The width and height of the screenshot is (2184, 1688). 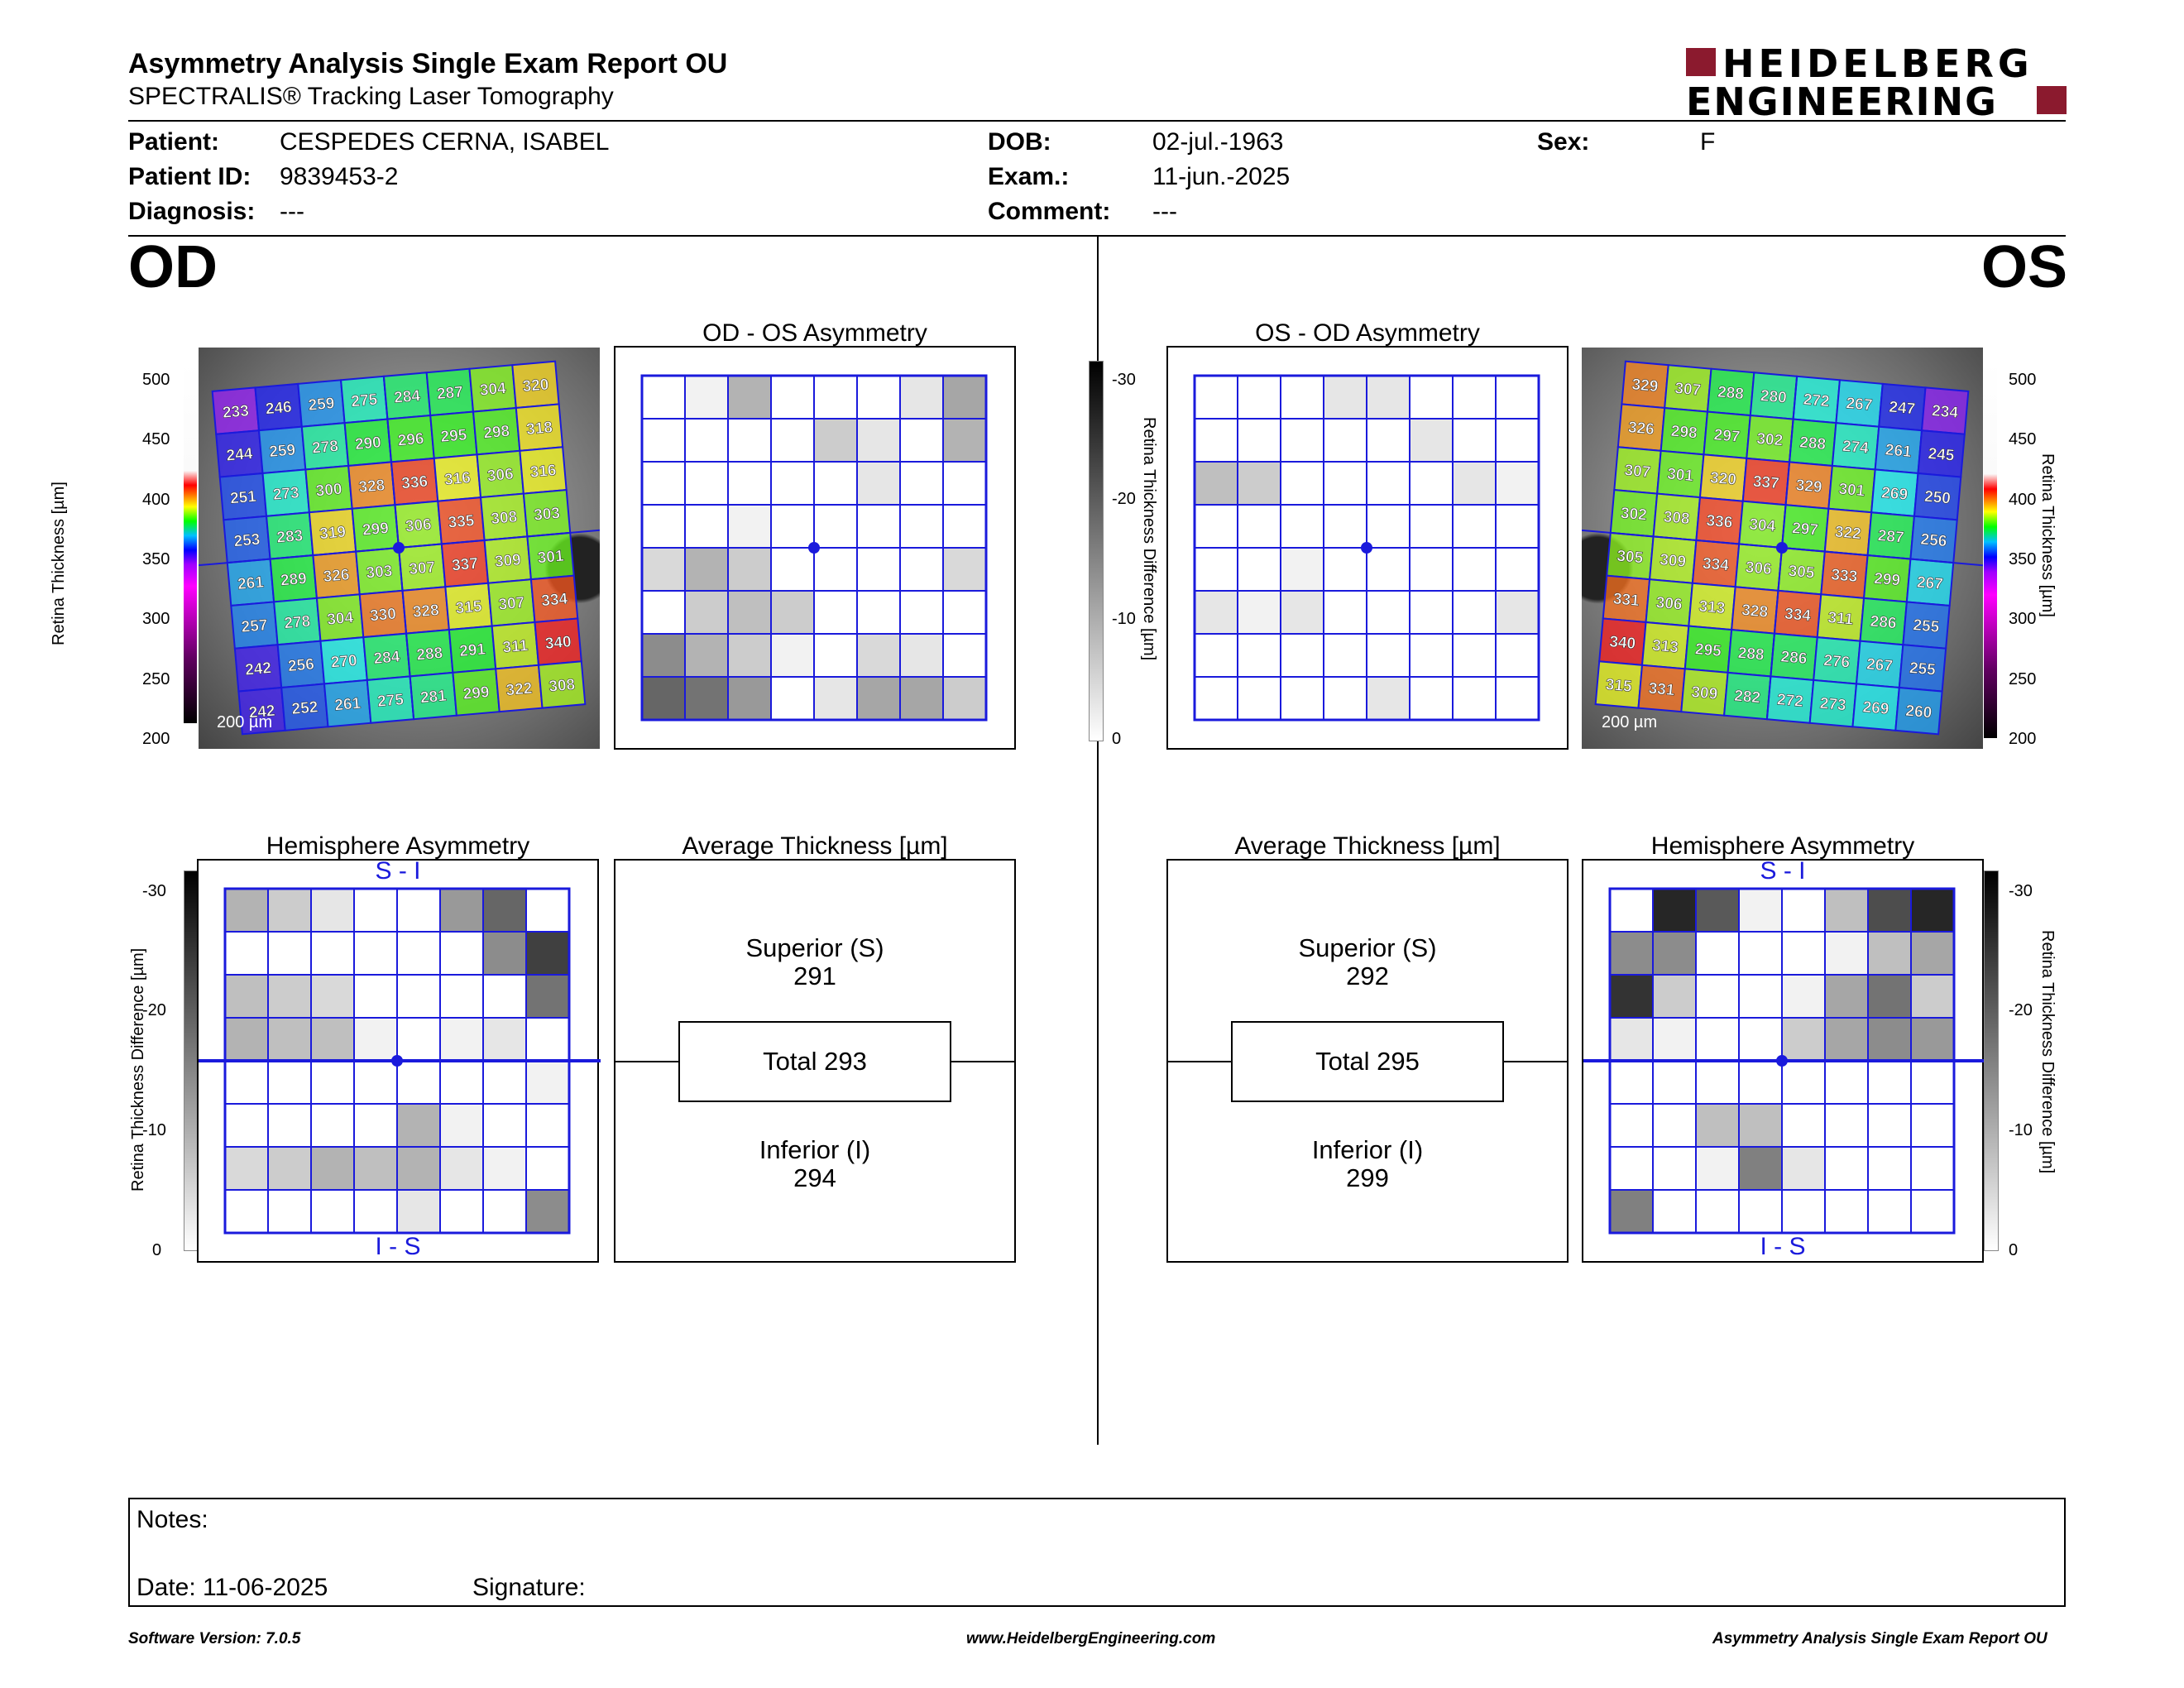 What do you see at coordinates (500, 476) in the screenshot?
I see `od-thickness-cell-value: 306` at bounding box center [500, 476].